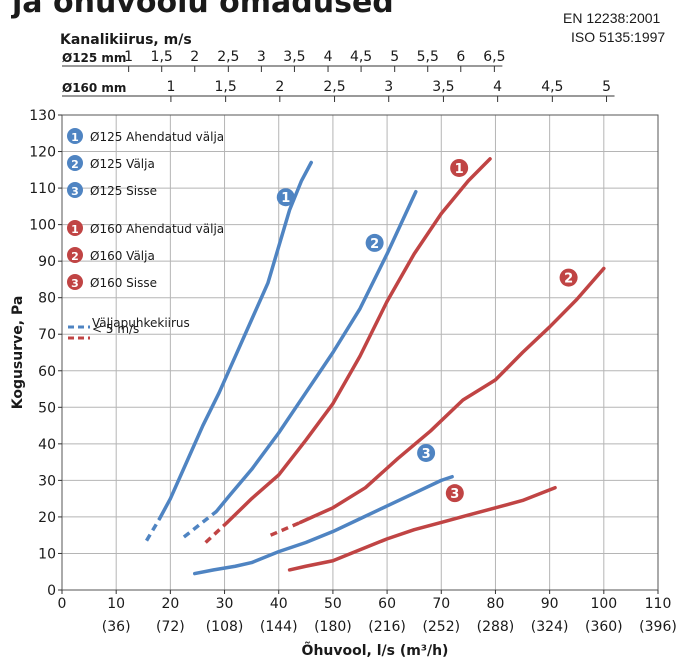 The width and height of the screenshot is (680, 665). What do you see at coordinates (47, 554) in the screenshot?
I see `y-tick-label: 10` at bounding box center [47, 554].